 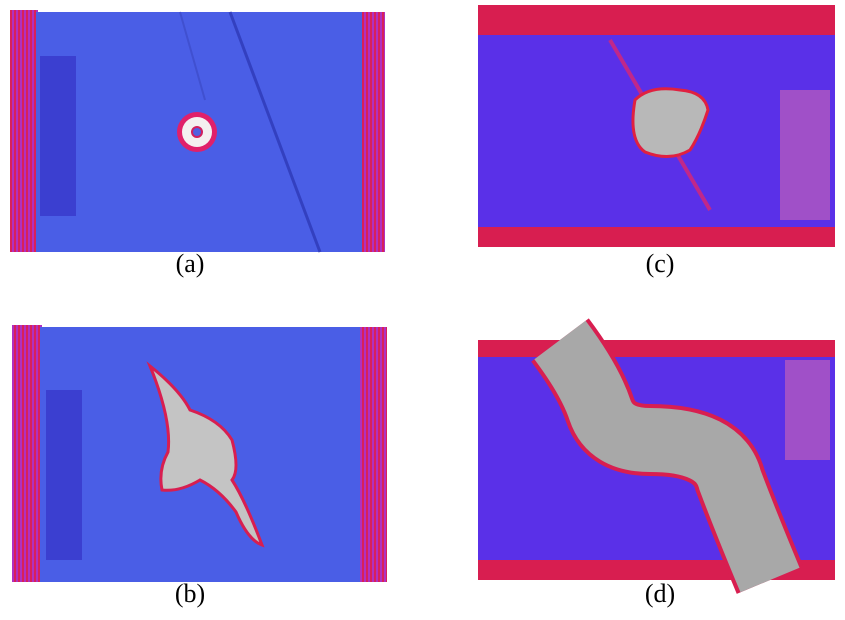 What do you see at coordinates (190, 593) in the screenshot?
I see `panel-label: (b)` at bounding box center [190, 593].